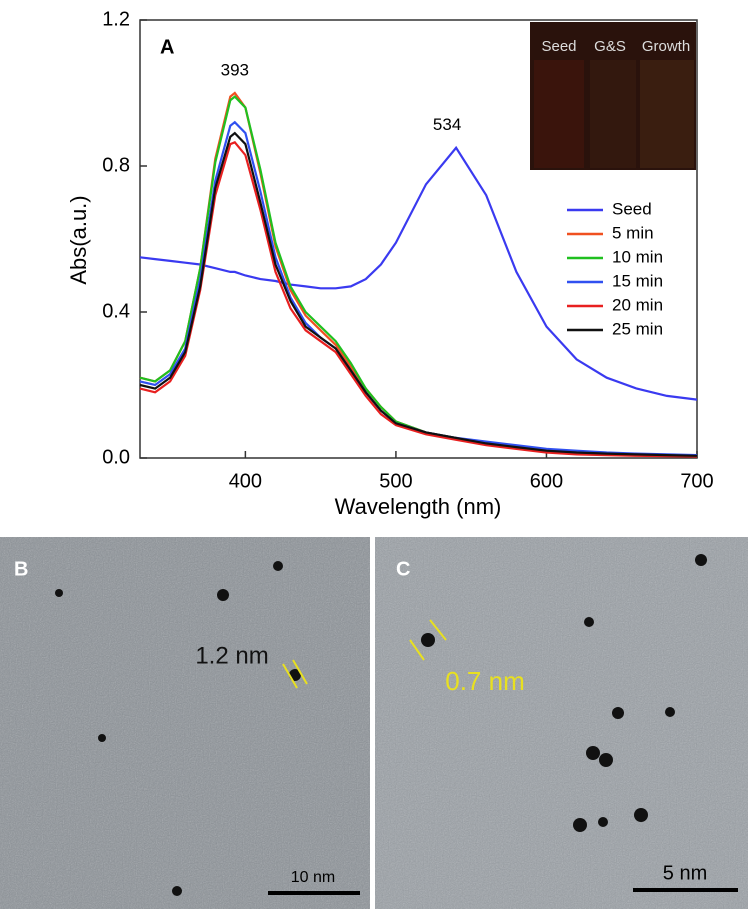 The width and height of the screenshot is (748, 909). I want to click on inset-label: G&S, so click(610, 46).